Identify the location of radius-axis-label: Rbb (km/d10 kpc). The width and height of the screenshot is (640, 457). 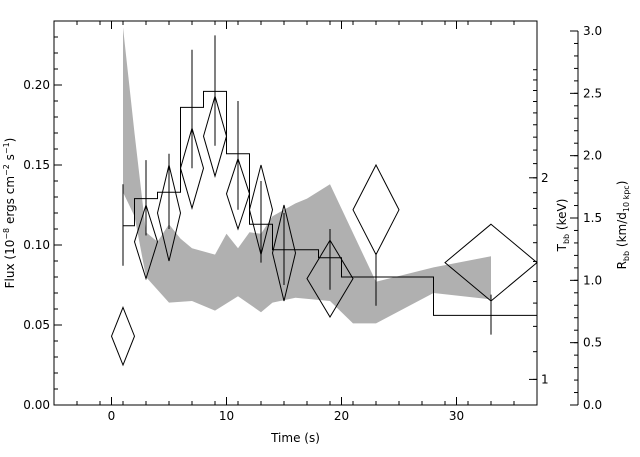
(623, 225).